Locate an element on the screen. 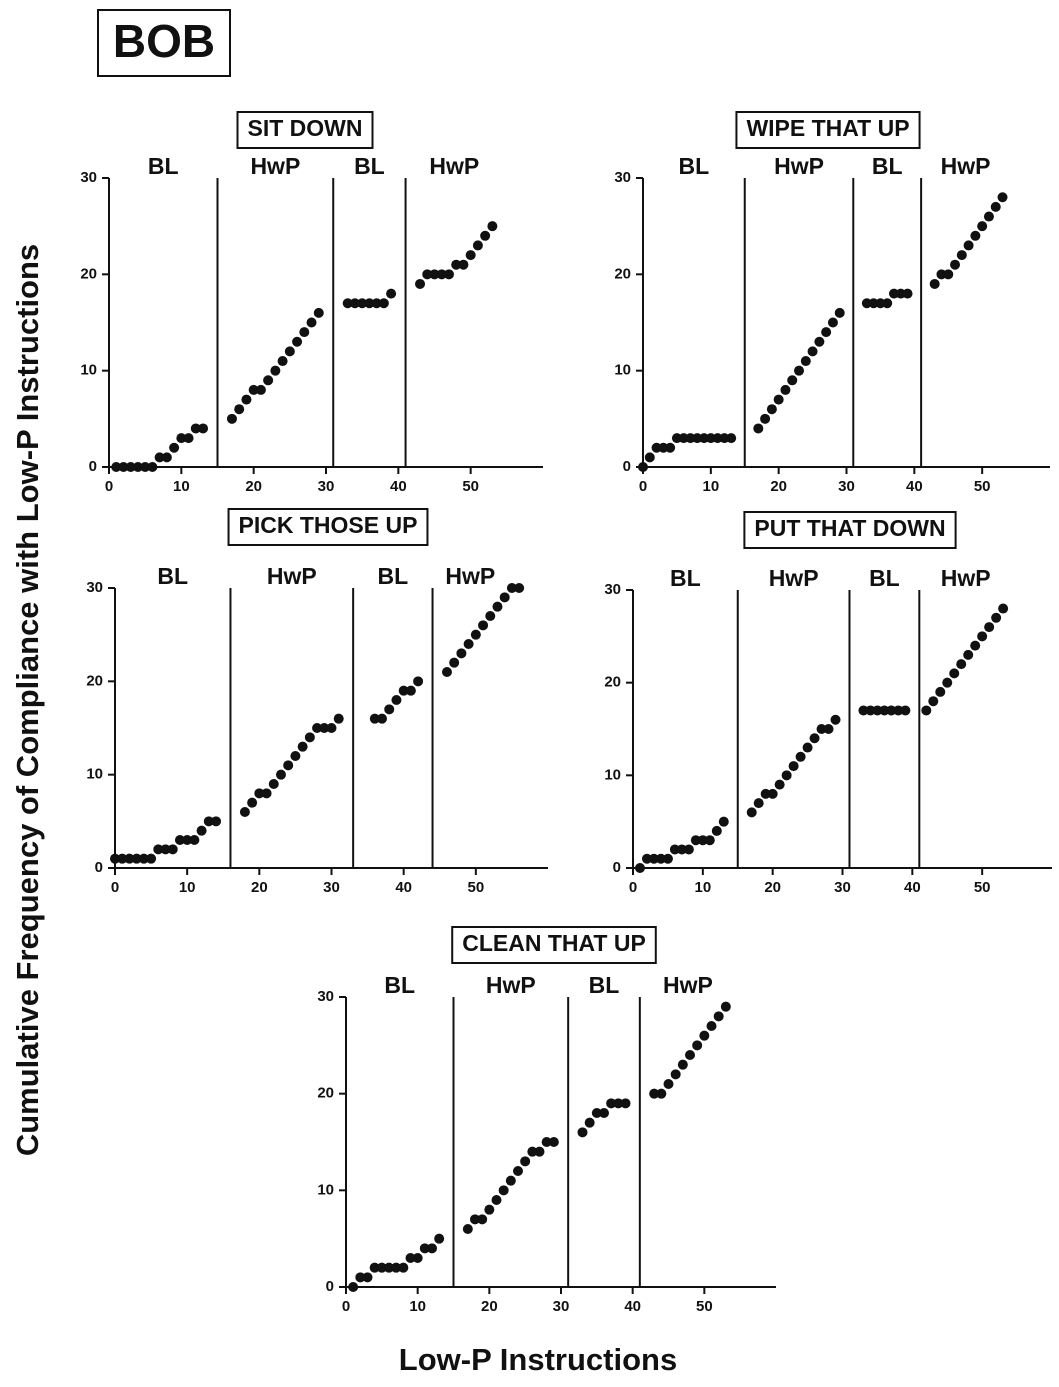 The height and width of the screenshot is (1387, 1059). panel-title: WIPE THAT UP is located at coordinates (827, 128).